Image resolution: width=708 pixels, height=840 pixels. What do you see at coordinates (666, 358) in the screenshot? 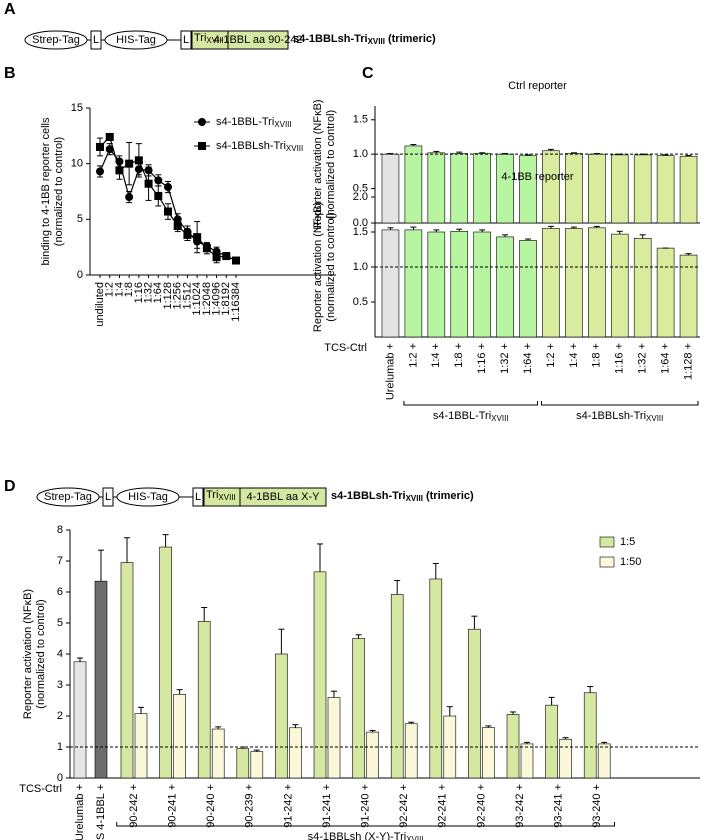
I see `x-tick-label: 1:64 +` at bounding box center [666, 358].